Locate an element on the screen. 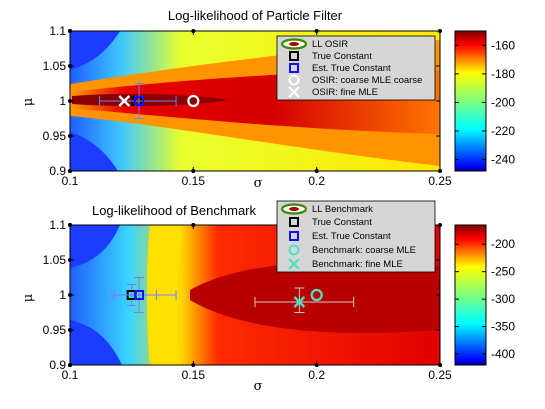 The width and height of the screenshot is (545, 409). legend-top-label-4: OSIR: fine MLE is located at coordinates (345, 92).